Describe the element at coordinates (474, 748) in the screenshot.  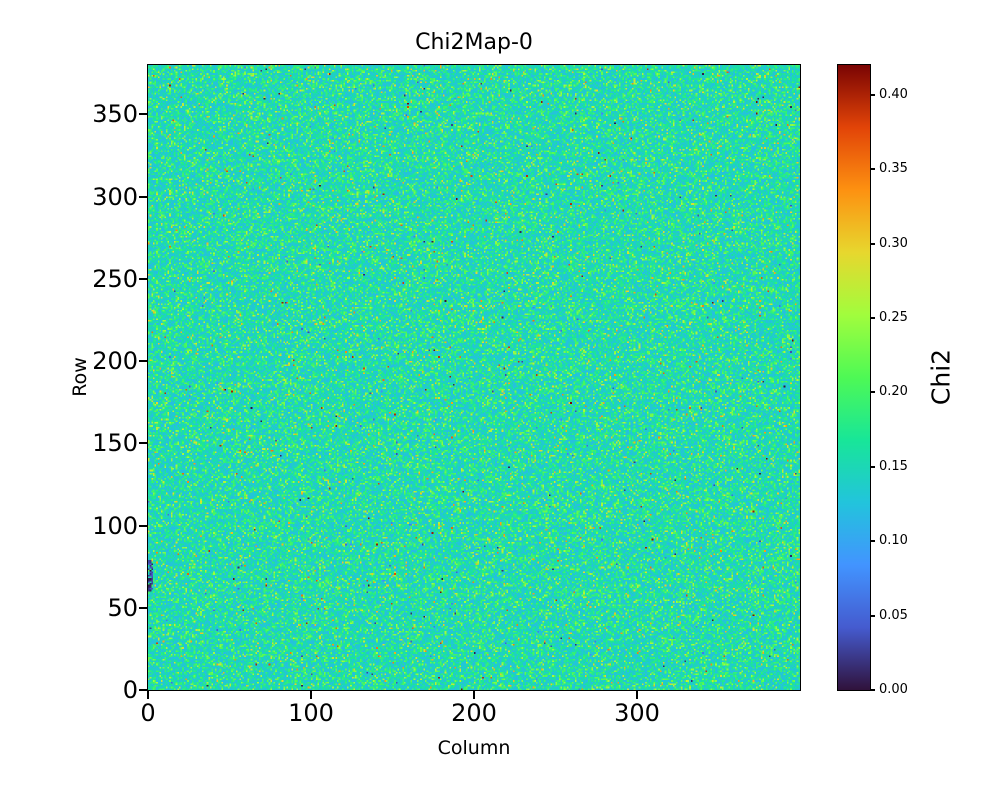
I see `x-axis-label: Column` at that location.